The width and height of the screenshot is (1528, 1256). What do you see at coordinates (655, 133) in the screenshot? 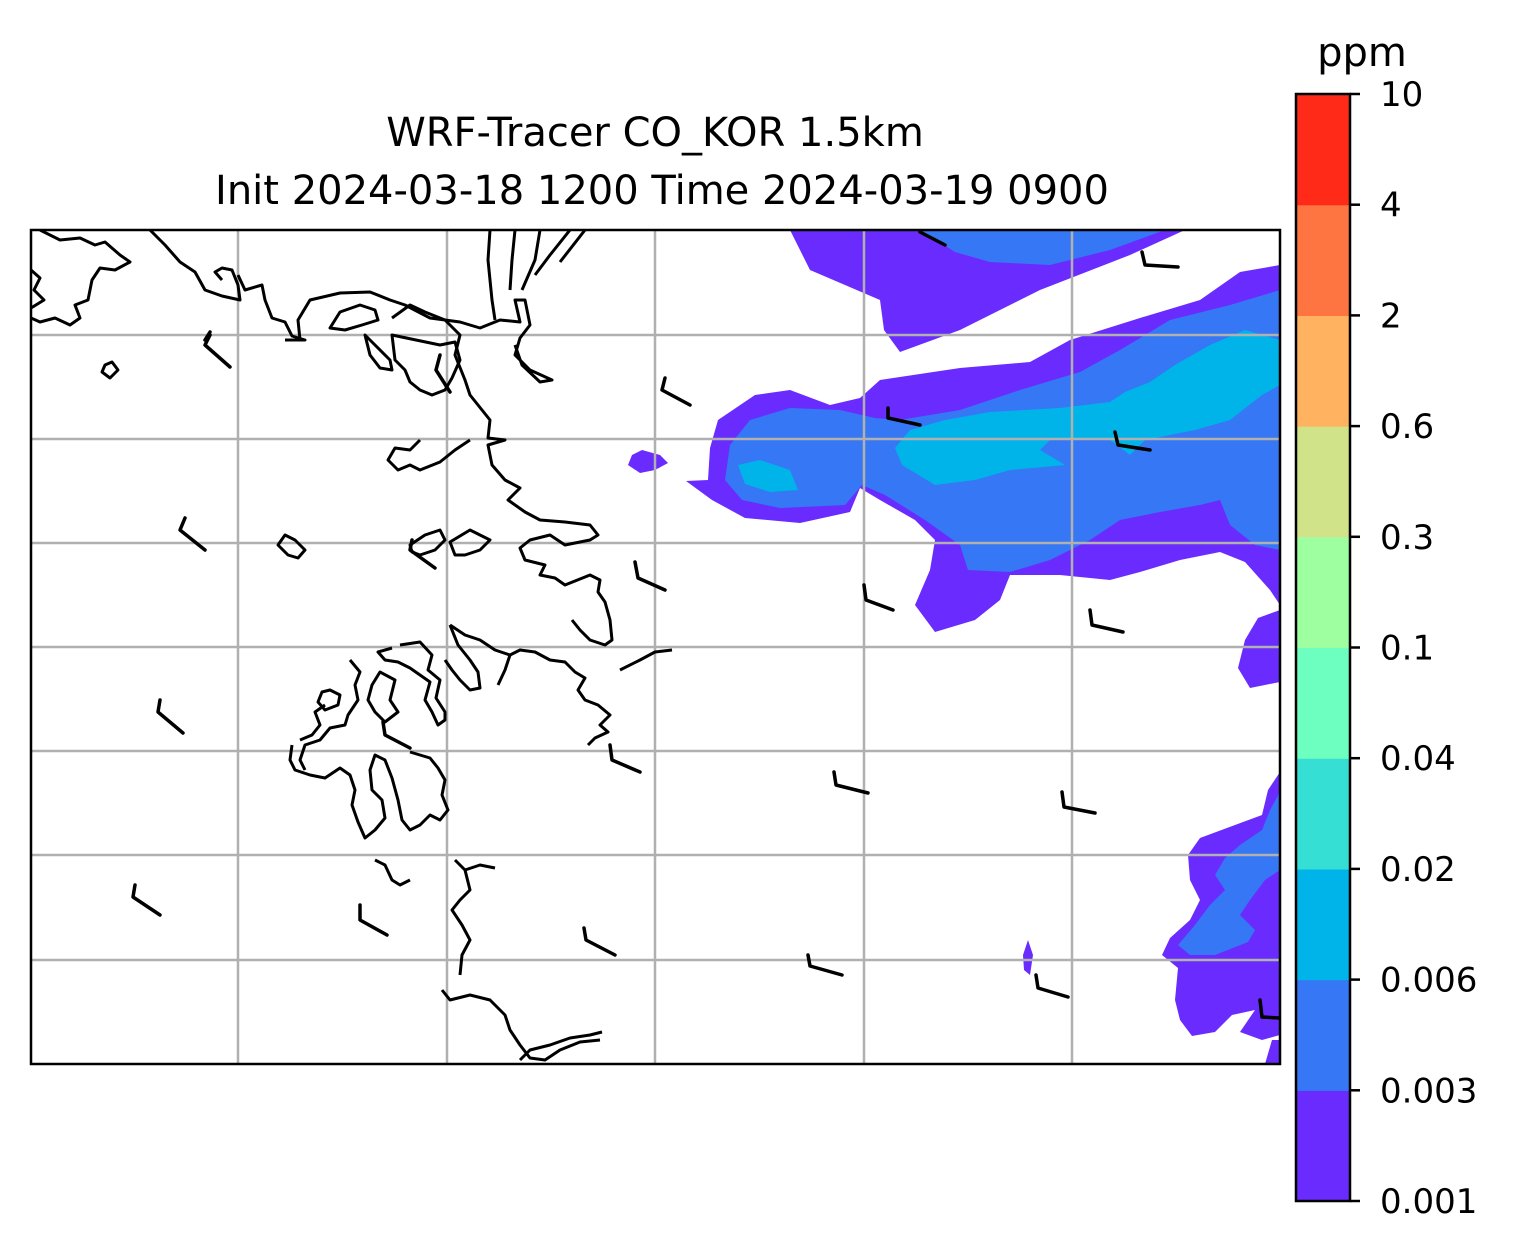
I see `title-line-1: WRF-Tracer CO_KOR 1.5km` at bounding box center [655, 133].